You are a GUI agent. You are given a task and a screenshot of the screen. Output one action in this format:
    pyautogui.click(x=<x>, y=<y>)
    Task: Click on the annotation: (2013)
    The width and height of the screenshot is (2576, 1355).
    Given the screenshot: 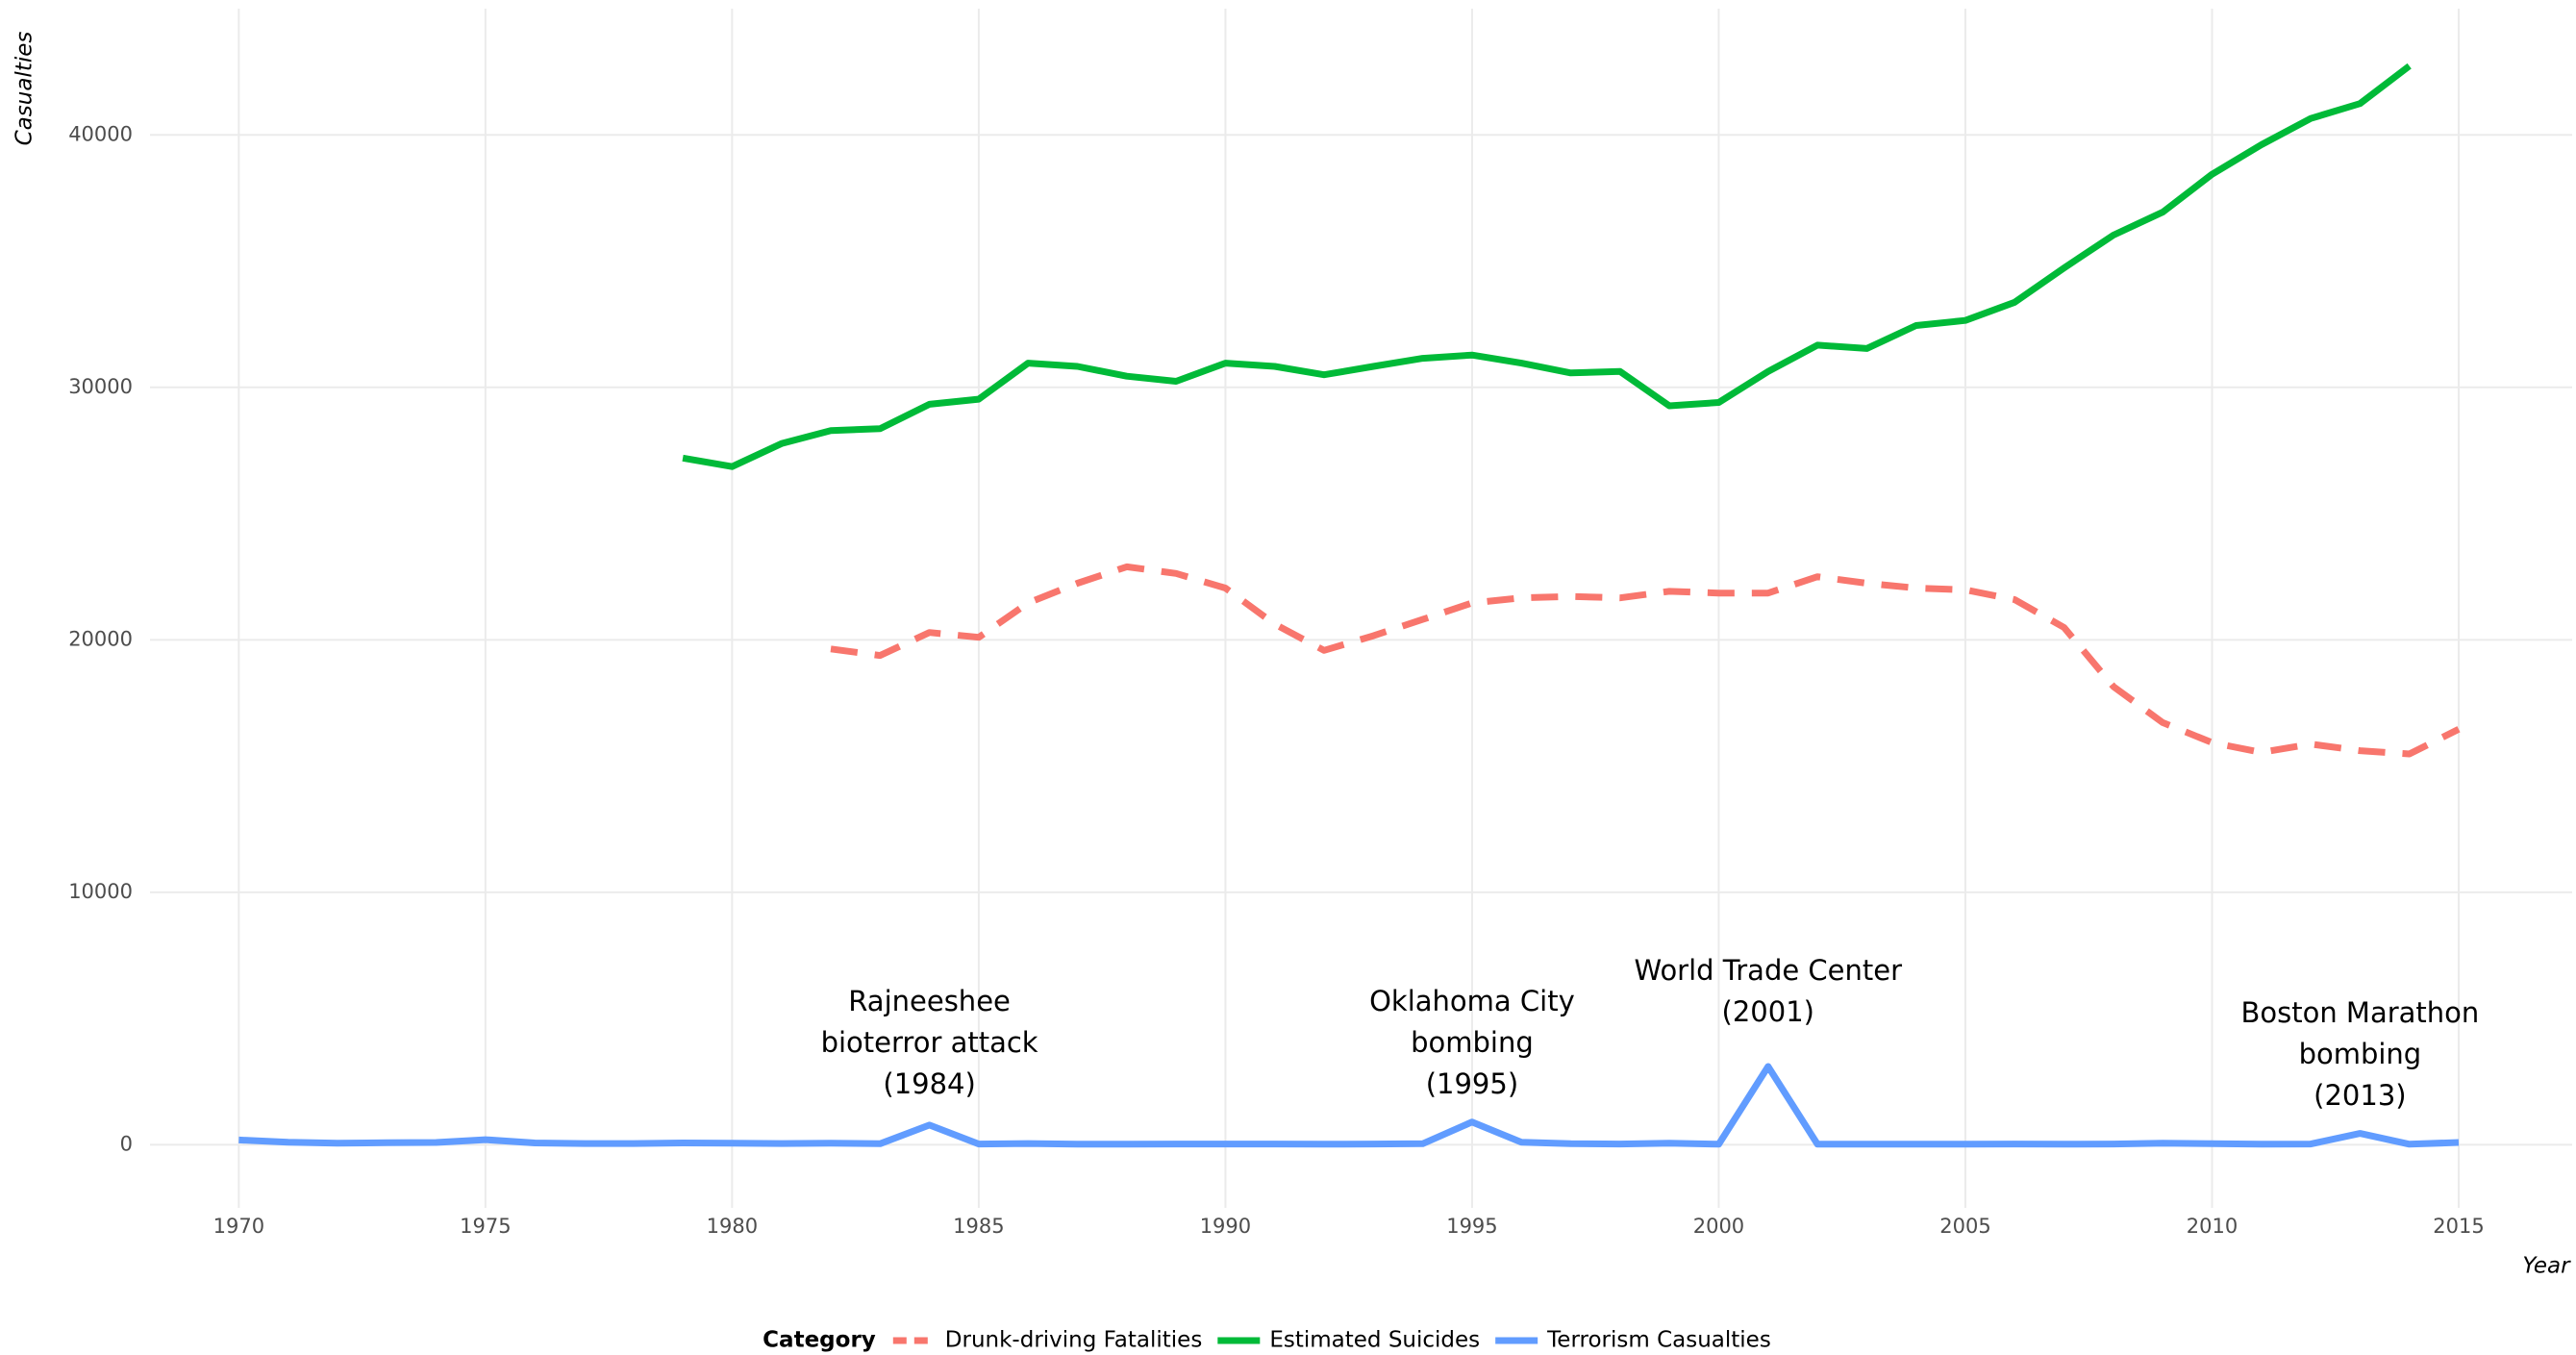 What is the action you would take?
    pyautogui.click(x=2359, y=1095)
    